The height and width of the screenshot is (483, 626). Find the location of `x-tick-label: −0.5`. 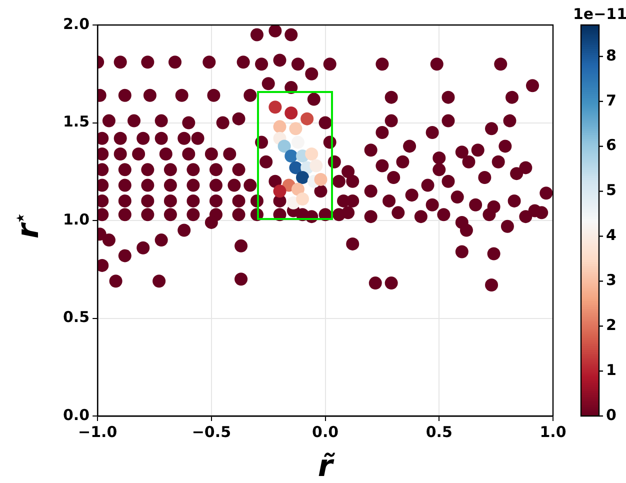

x-tick-label: −0.5 is located at coordinates (211, 431).